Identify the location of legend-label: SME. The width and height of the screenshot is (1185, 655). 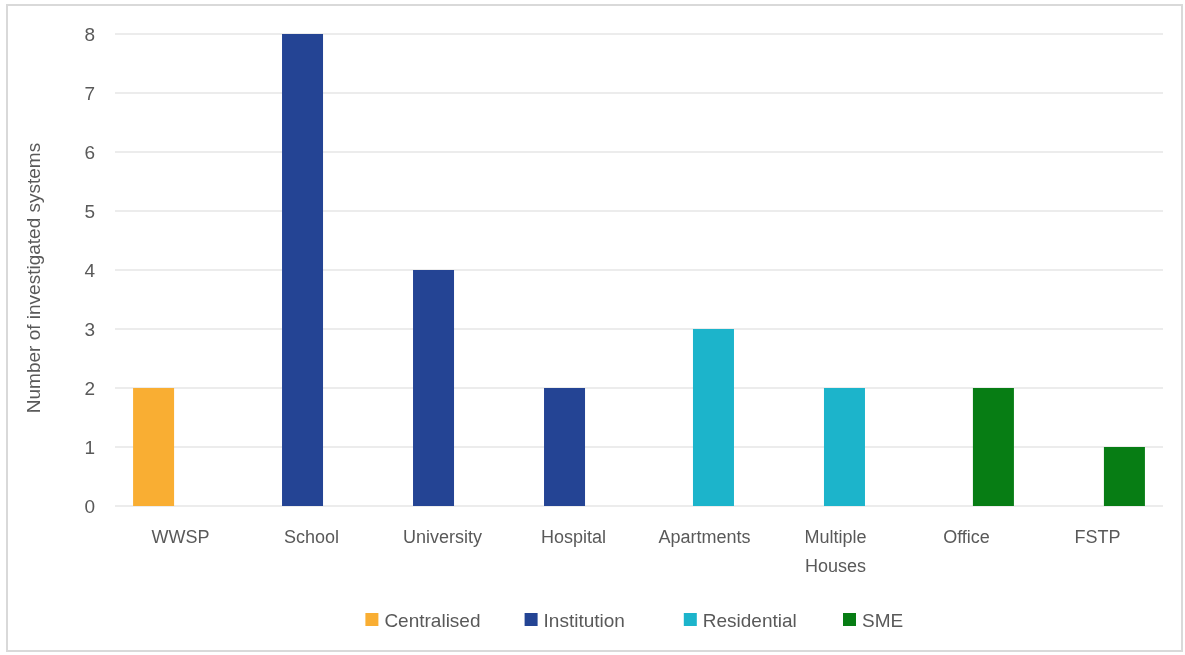
(883, 620).